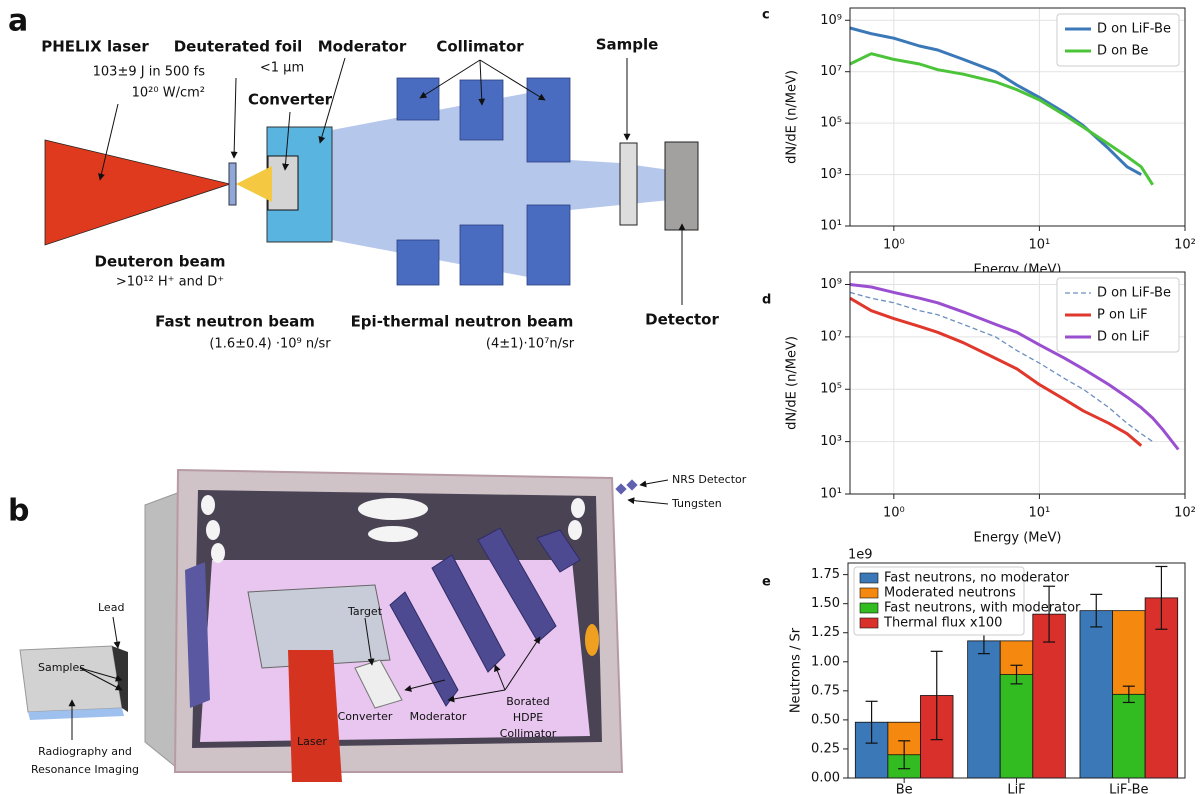 The width and height of the screenshot is (1200, 794). What do you see at coordinates (1040, 245) in the screenshot?
I see `x-tick-label: 10¹` at bounding box center [1040, 245].